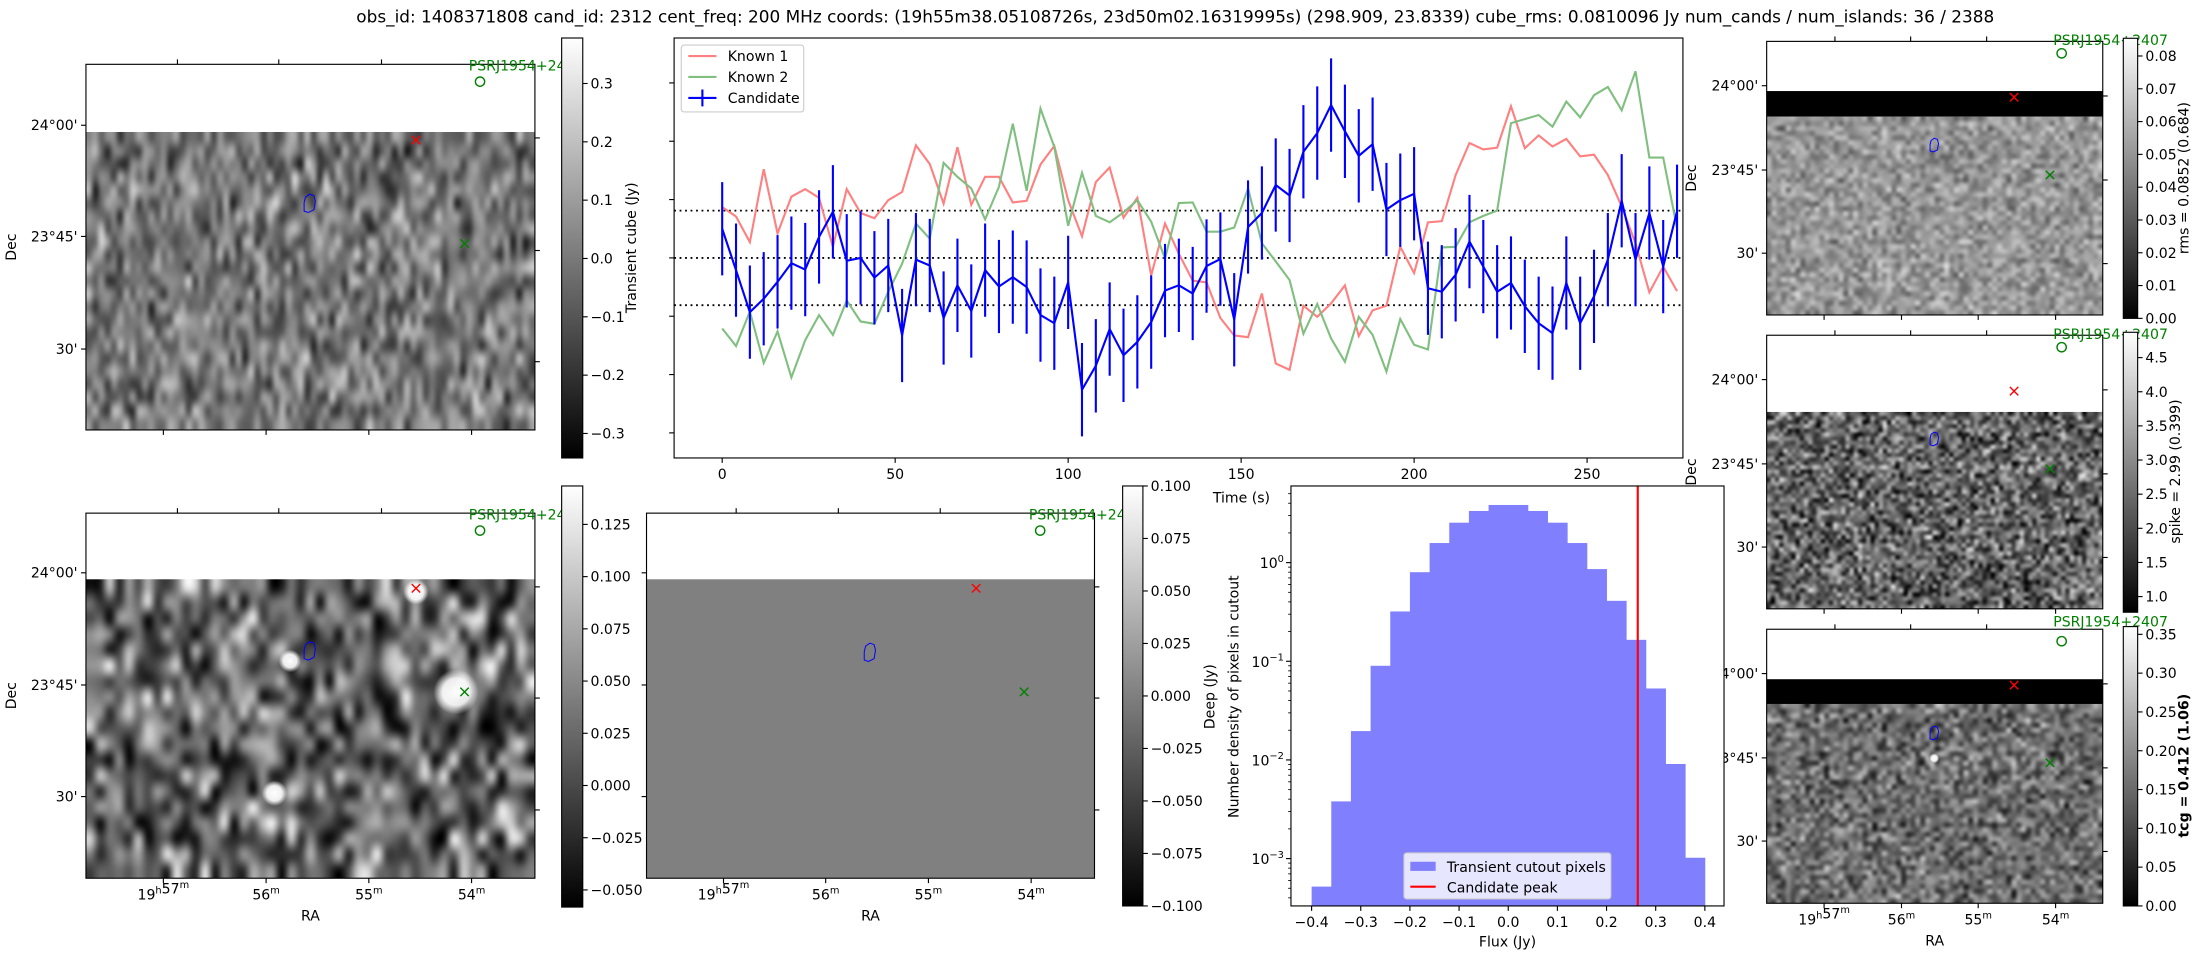 The width and height of the screenshot is (2207, 959). What do you see at coordinates (602, 201) in the screenshot?
I see `colorbar-tick-label: 0.1` at bounding box center [602, 201].